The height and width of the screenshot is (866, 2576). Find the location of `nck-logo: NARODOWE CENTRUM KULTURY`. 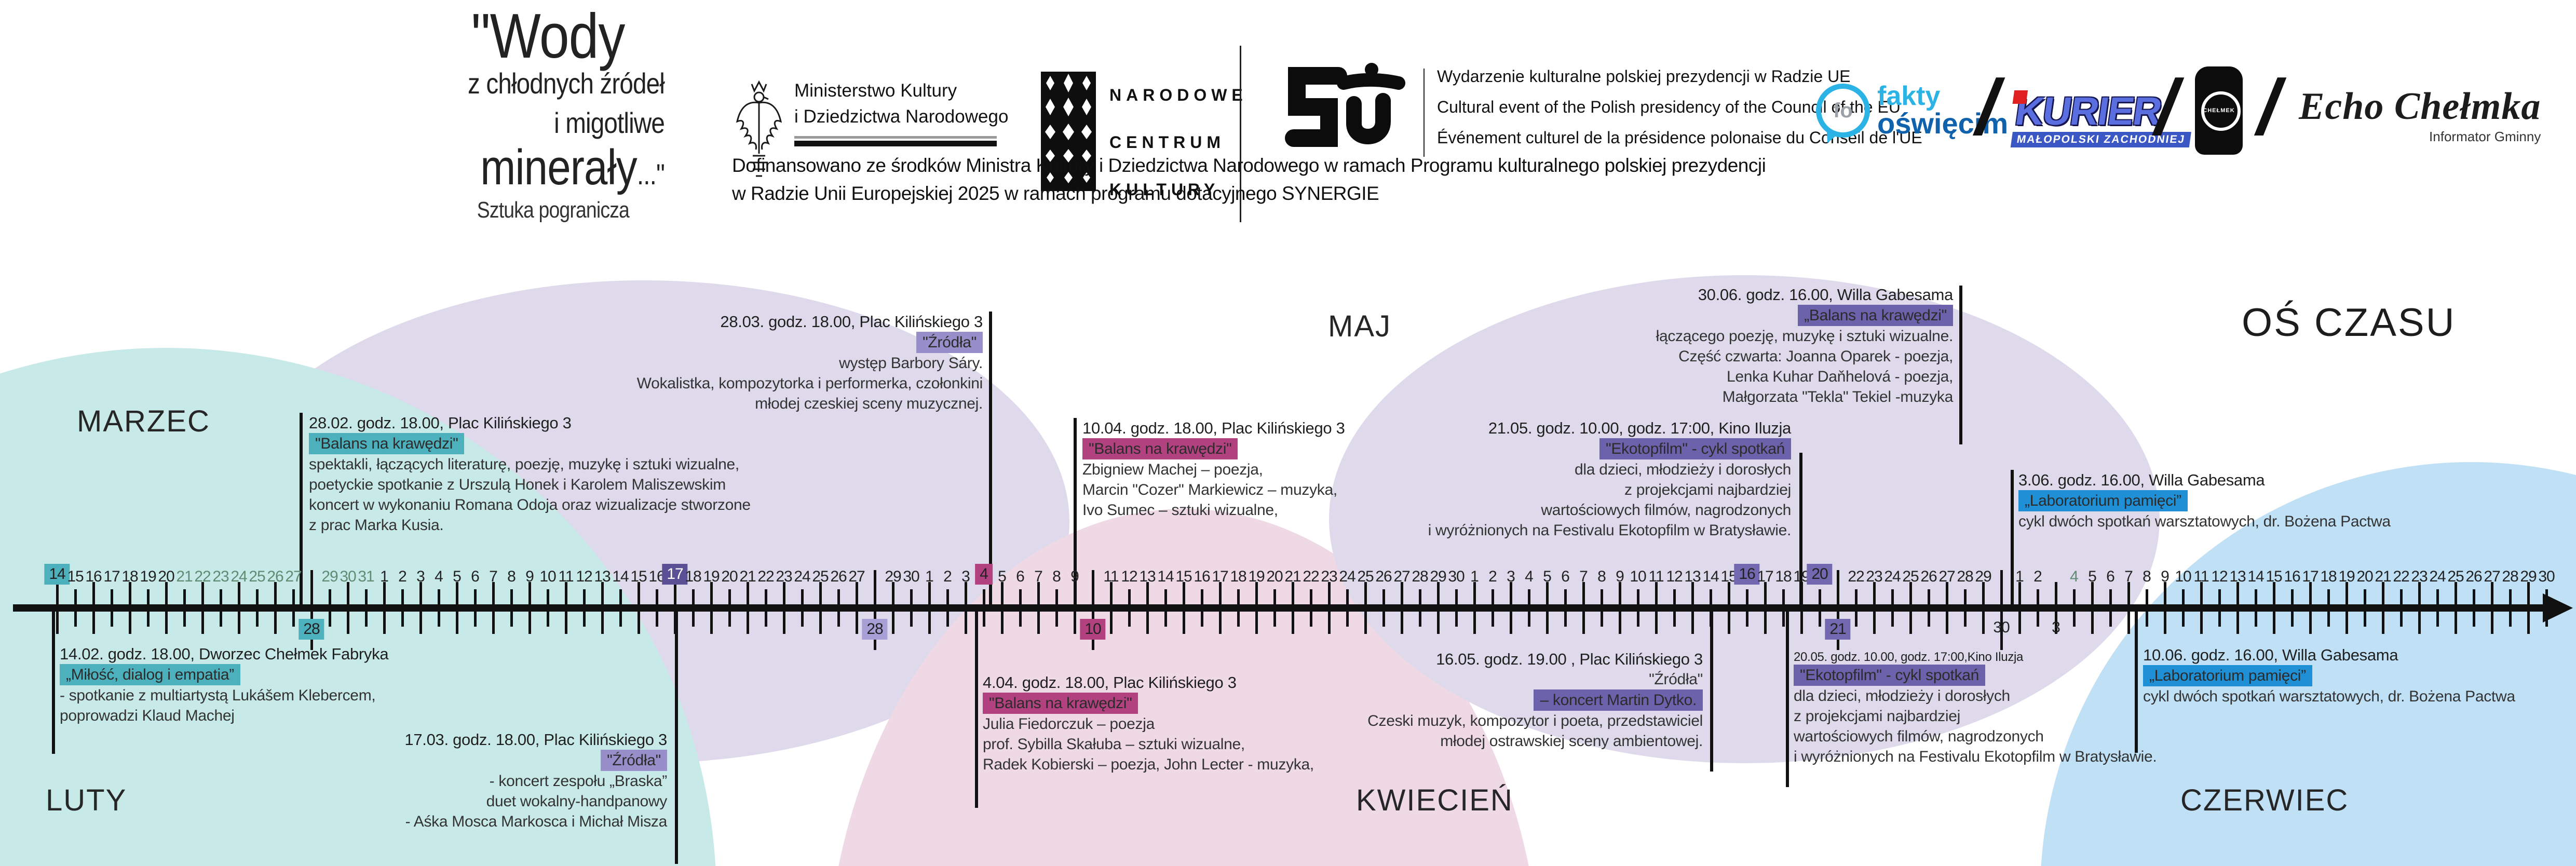

nck-logo: NARODOWE CENTRUM KULTURY is located at coordinates (1144, 142).